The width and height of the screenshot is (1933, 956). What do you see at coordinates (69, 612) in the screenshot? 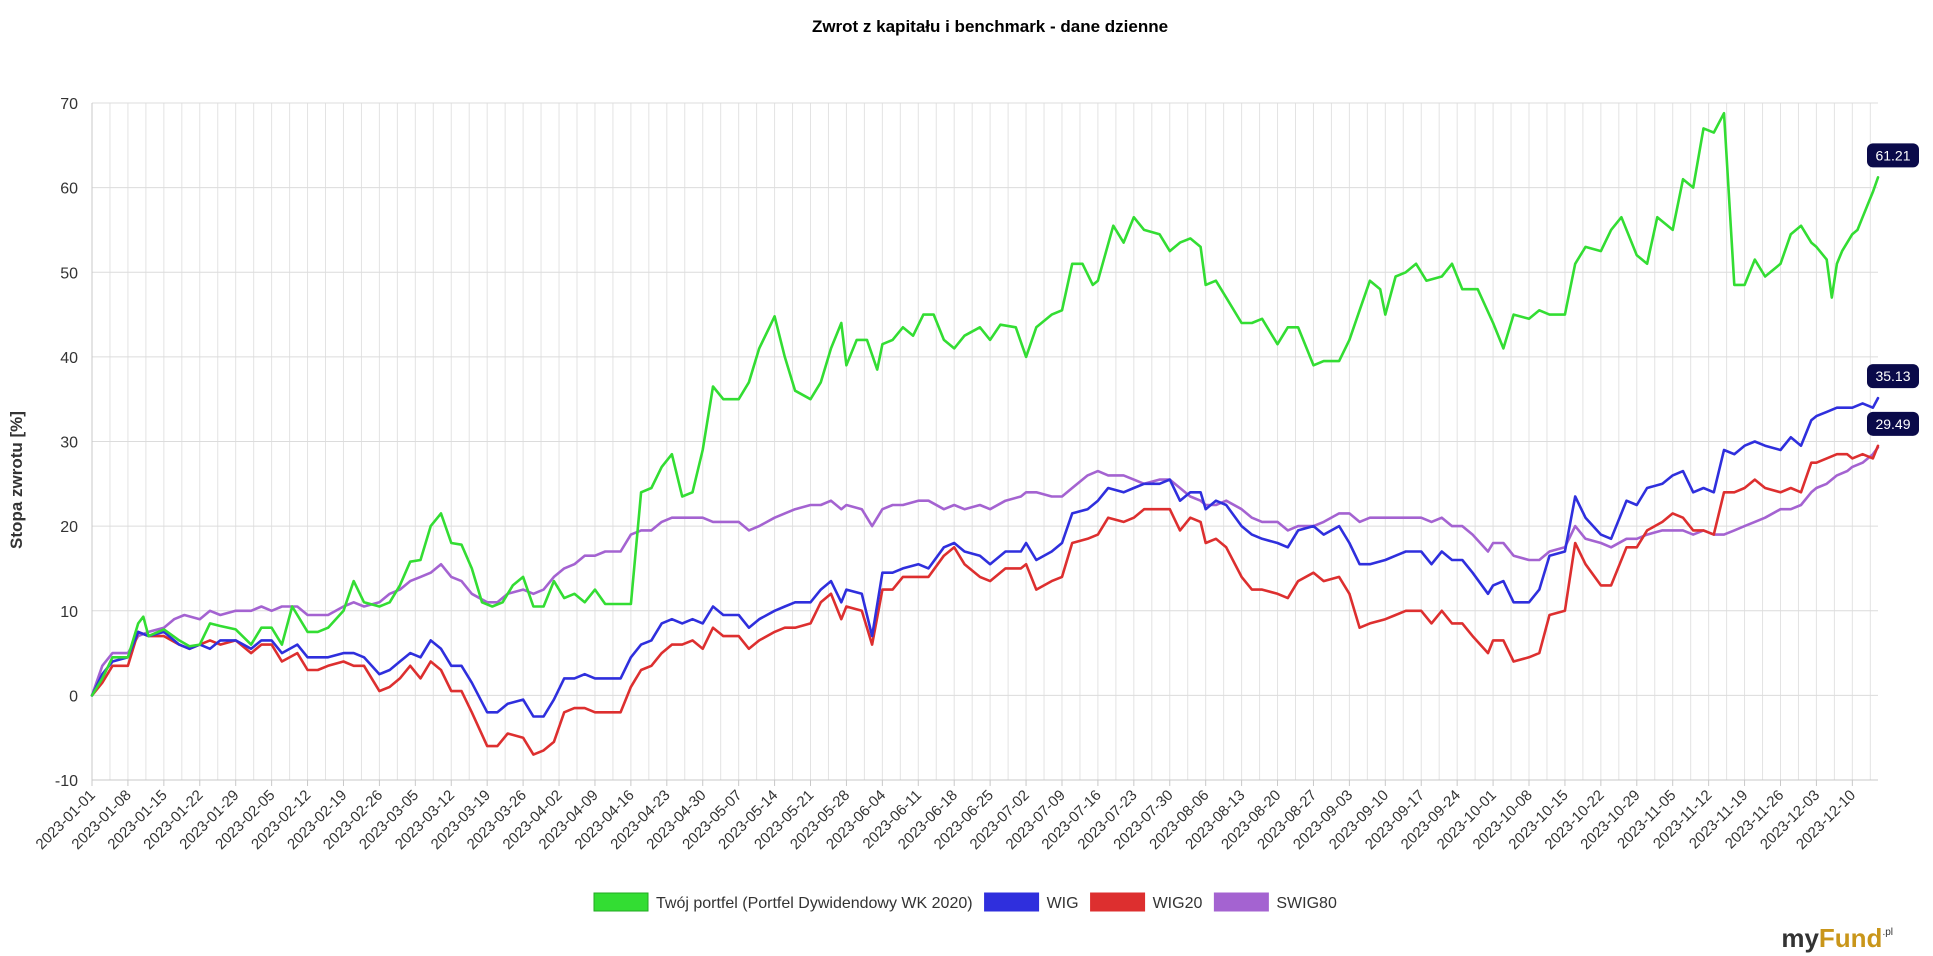
I see `y-tick-label: 10` at bounding box center [69, 612].